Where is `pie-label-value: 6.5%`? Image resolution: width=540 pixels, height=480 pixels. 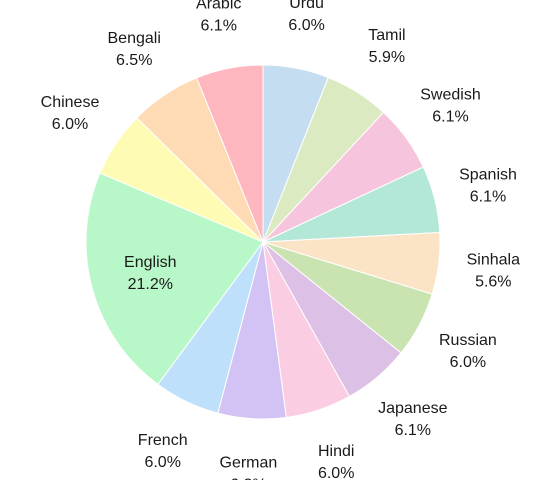 pie-label-value: 6.5% is located at coordinates (134, 60).